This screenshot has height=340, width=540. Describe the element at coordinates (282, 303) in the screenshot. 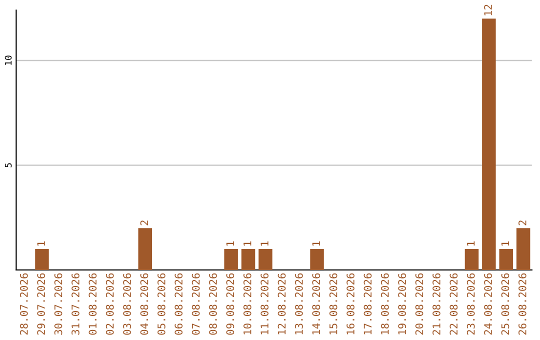

I see `x-tick-label: 12.08.2026` at that location.